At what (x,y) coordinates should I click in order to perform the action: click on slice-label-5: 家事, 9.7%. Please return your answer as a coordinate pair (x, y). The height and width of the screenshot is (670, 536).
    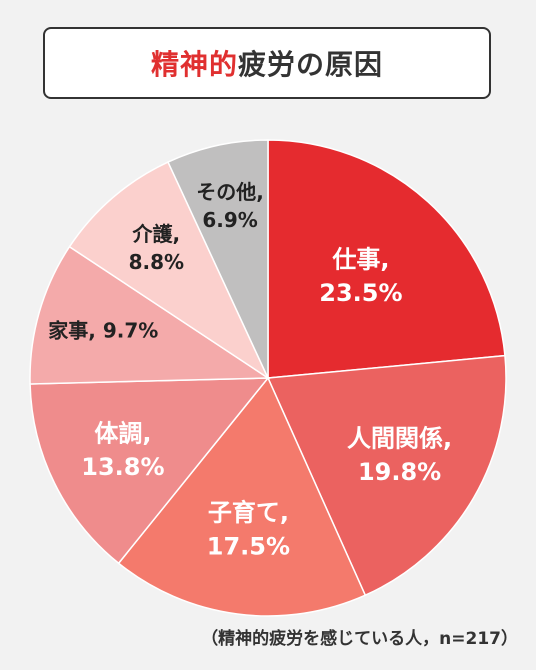
    Looking at the image, I should click on (103, 331).